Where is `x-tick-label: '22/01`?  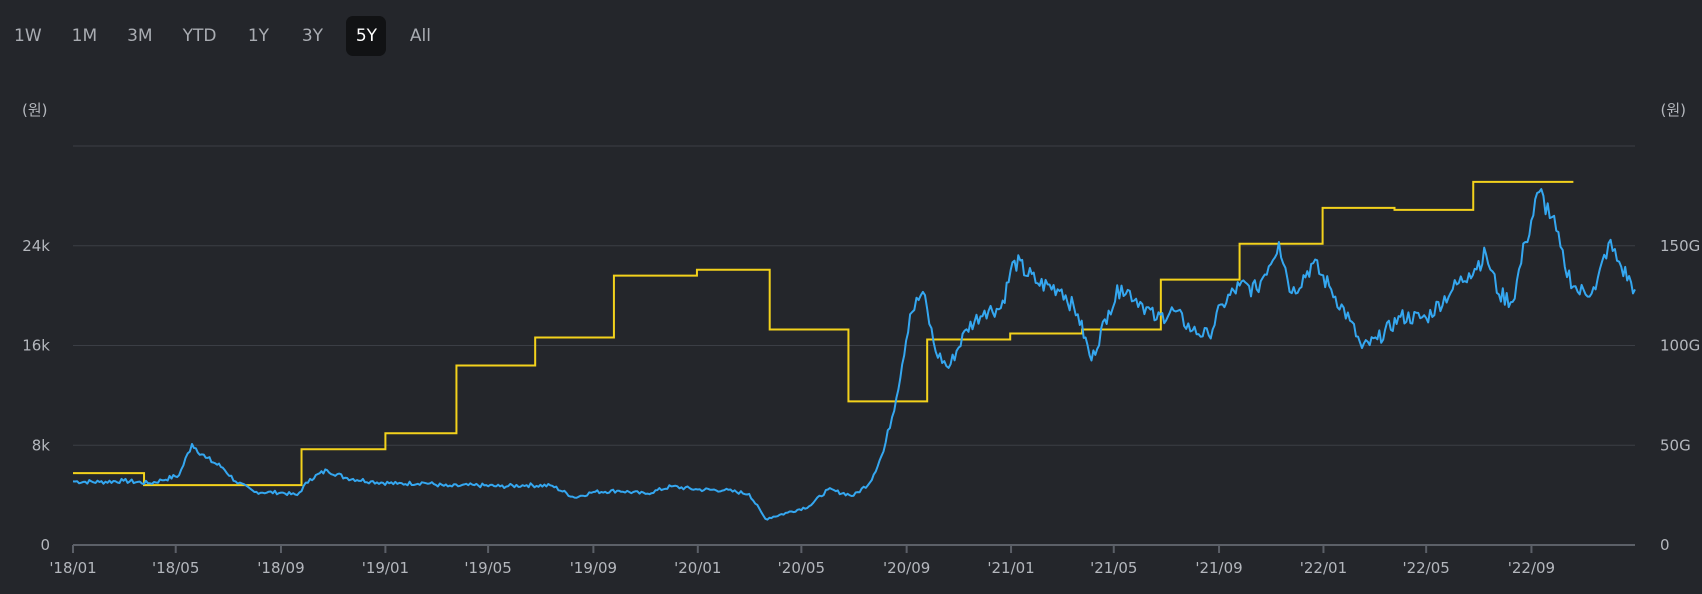
x-tick-label: '22/01 is located at coordinates (1323, 568).